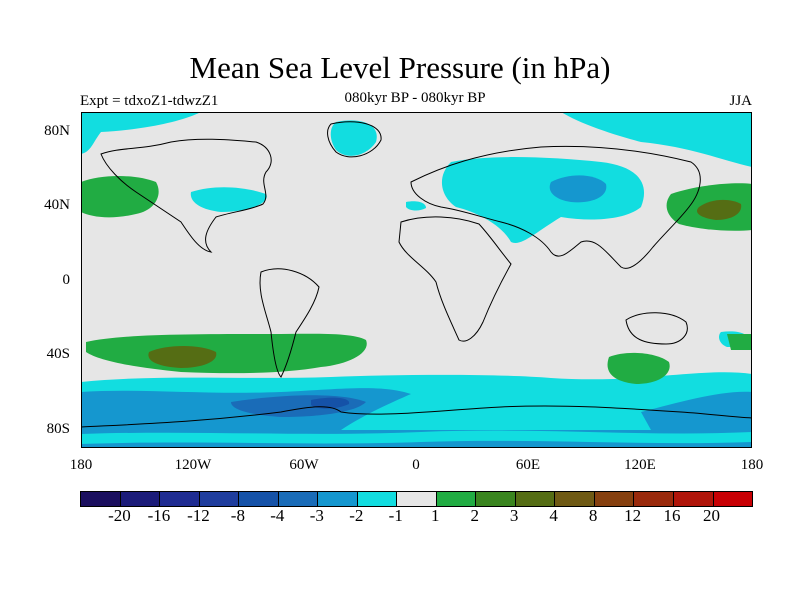 This screenshot has height=600, width=800. Describe the element at coordinates (228, 199) in the screenshot. I see `north-america-cyan` at that location.